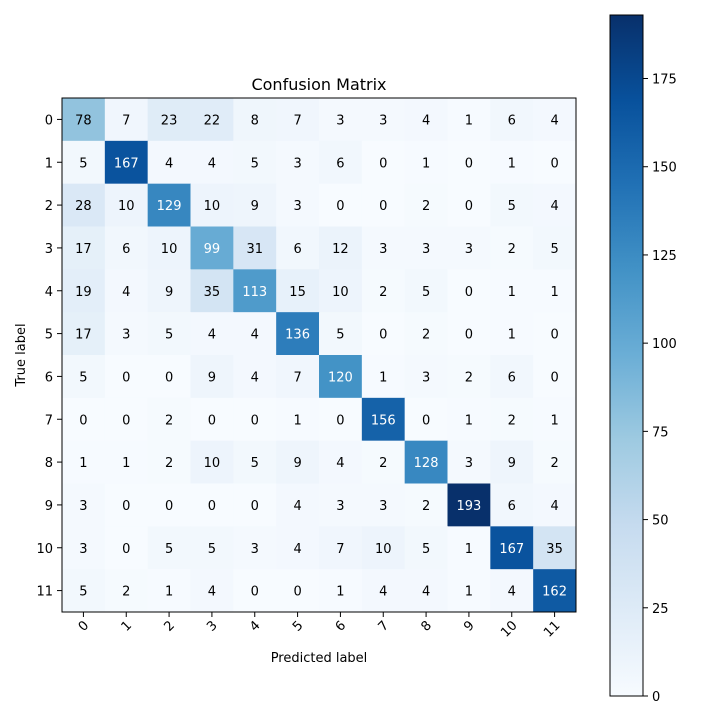  I want to click on cell-value-6-3: 9, so click(212, 377).